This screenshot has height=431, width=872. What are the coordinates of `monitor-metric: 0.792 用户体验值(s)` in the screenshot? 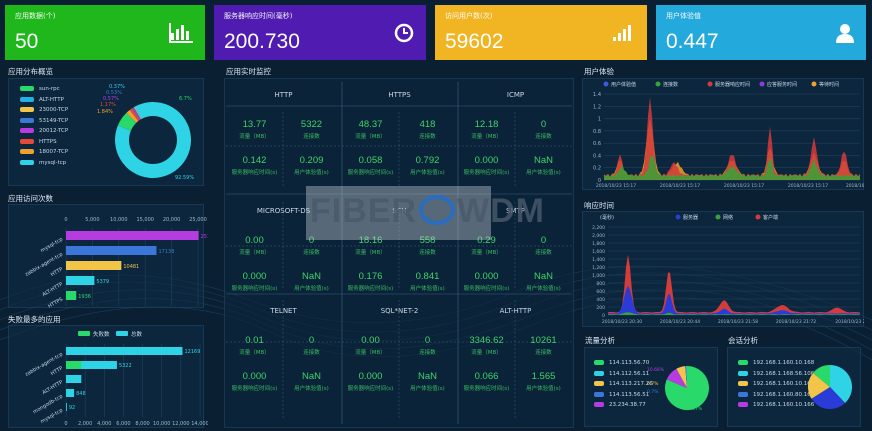 It's located at (427, 165).